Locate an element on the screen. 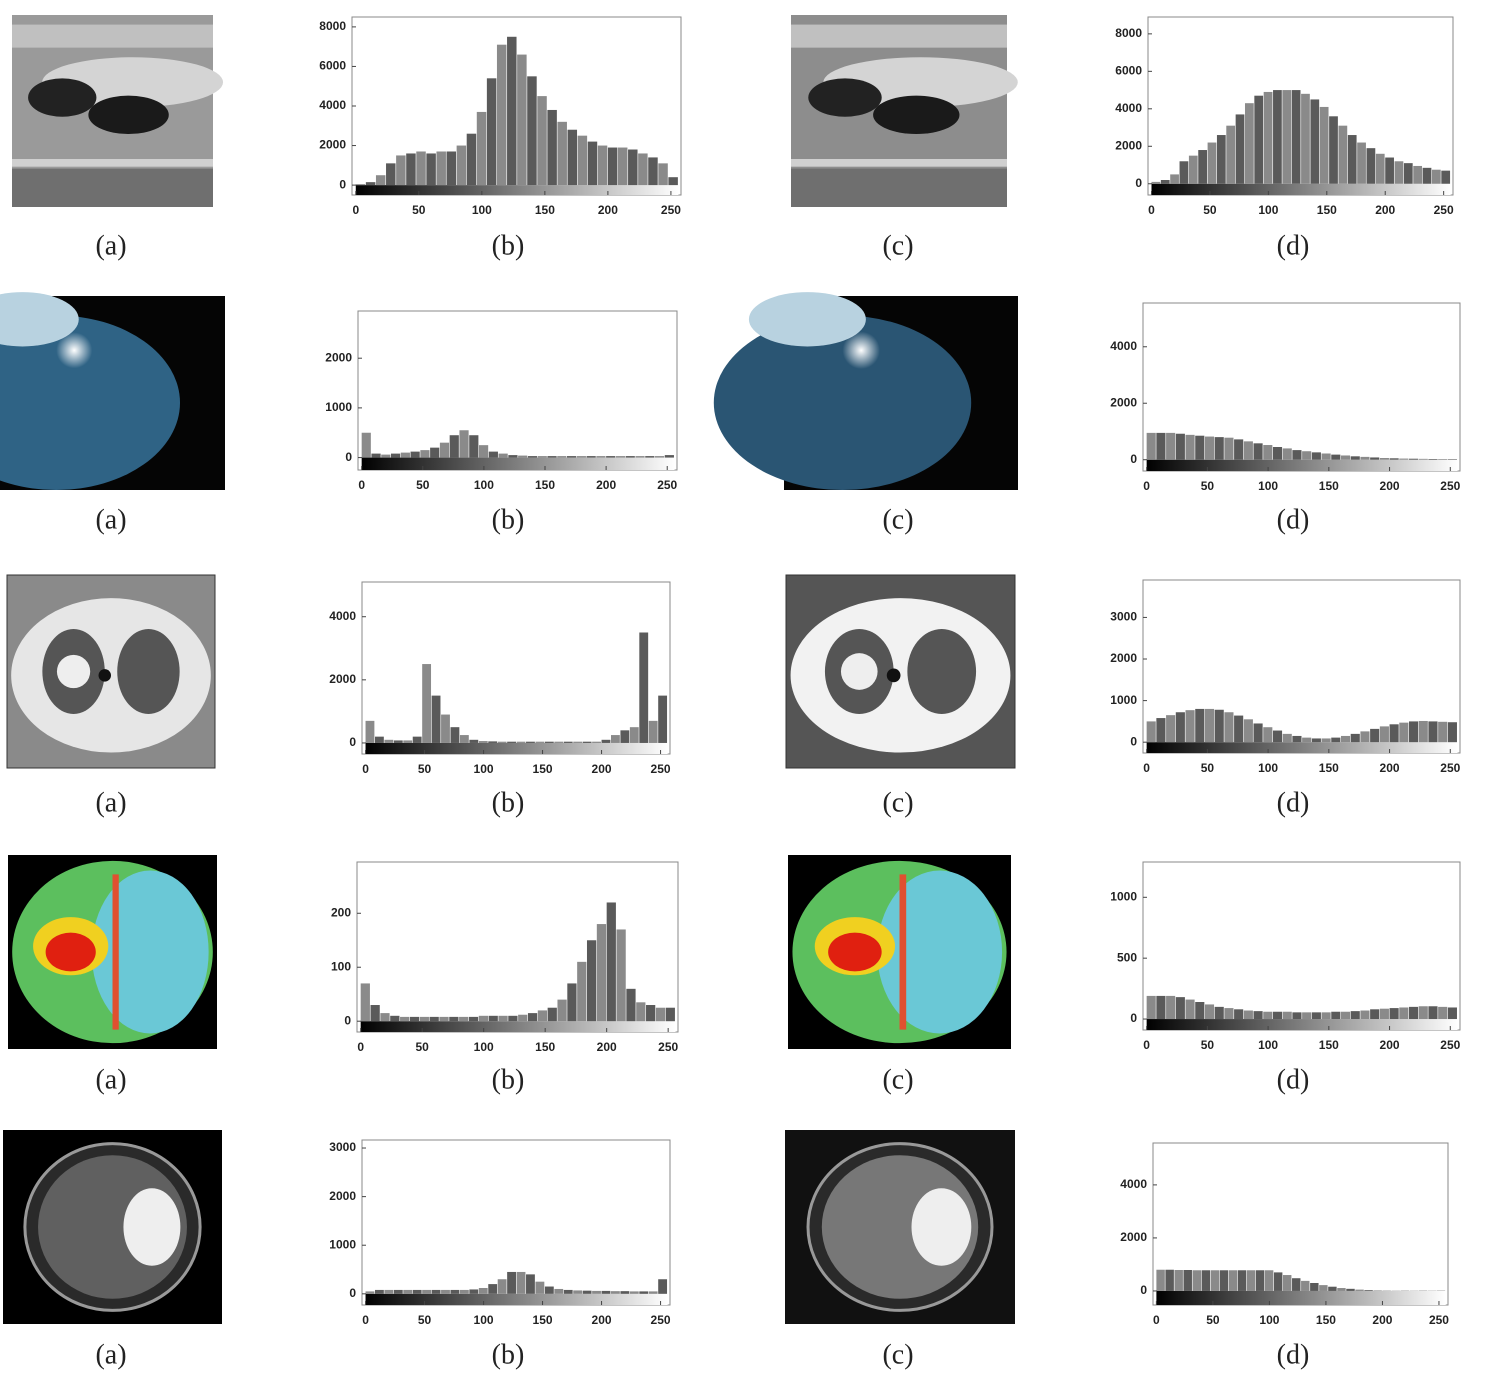 This screenshot has width=1500, height=1376. image-blob is located at coordinates (62, 97).